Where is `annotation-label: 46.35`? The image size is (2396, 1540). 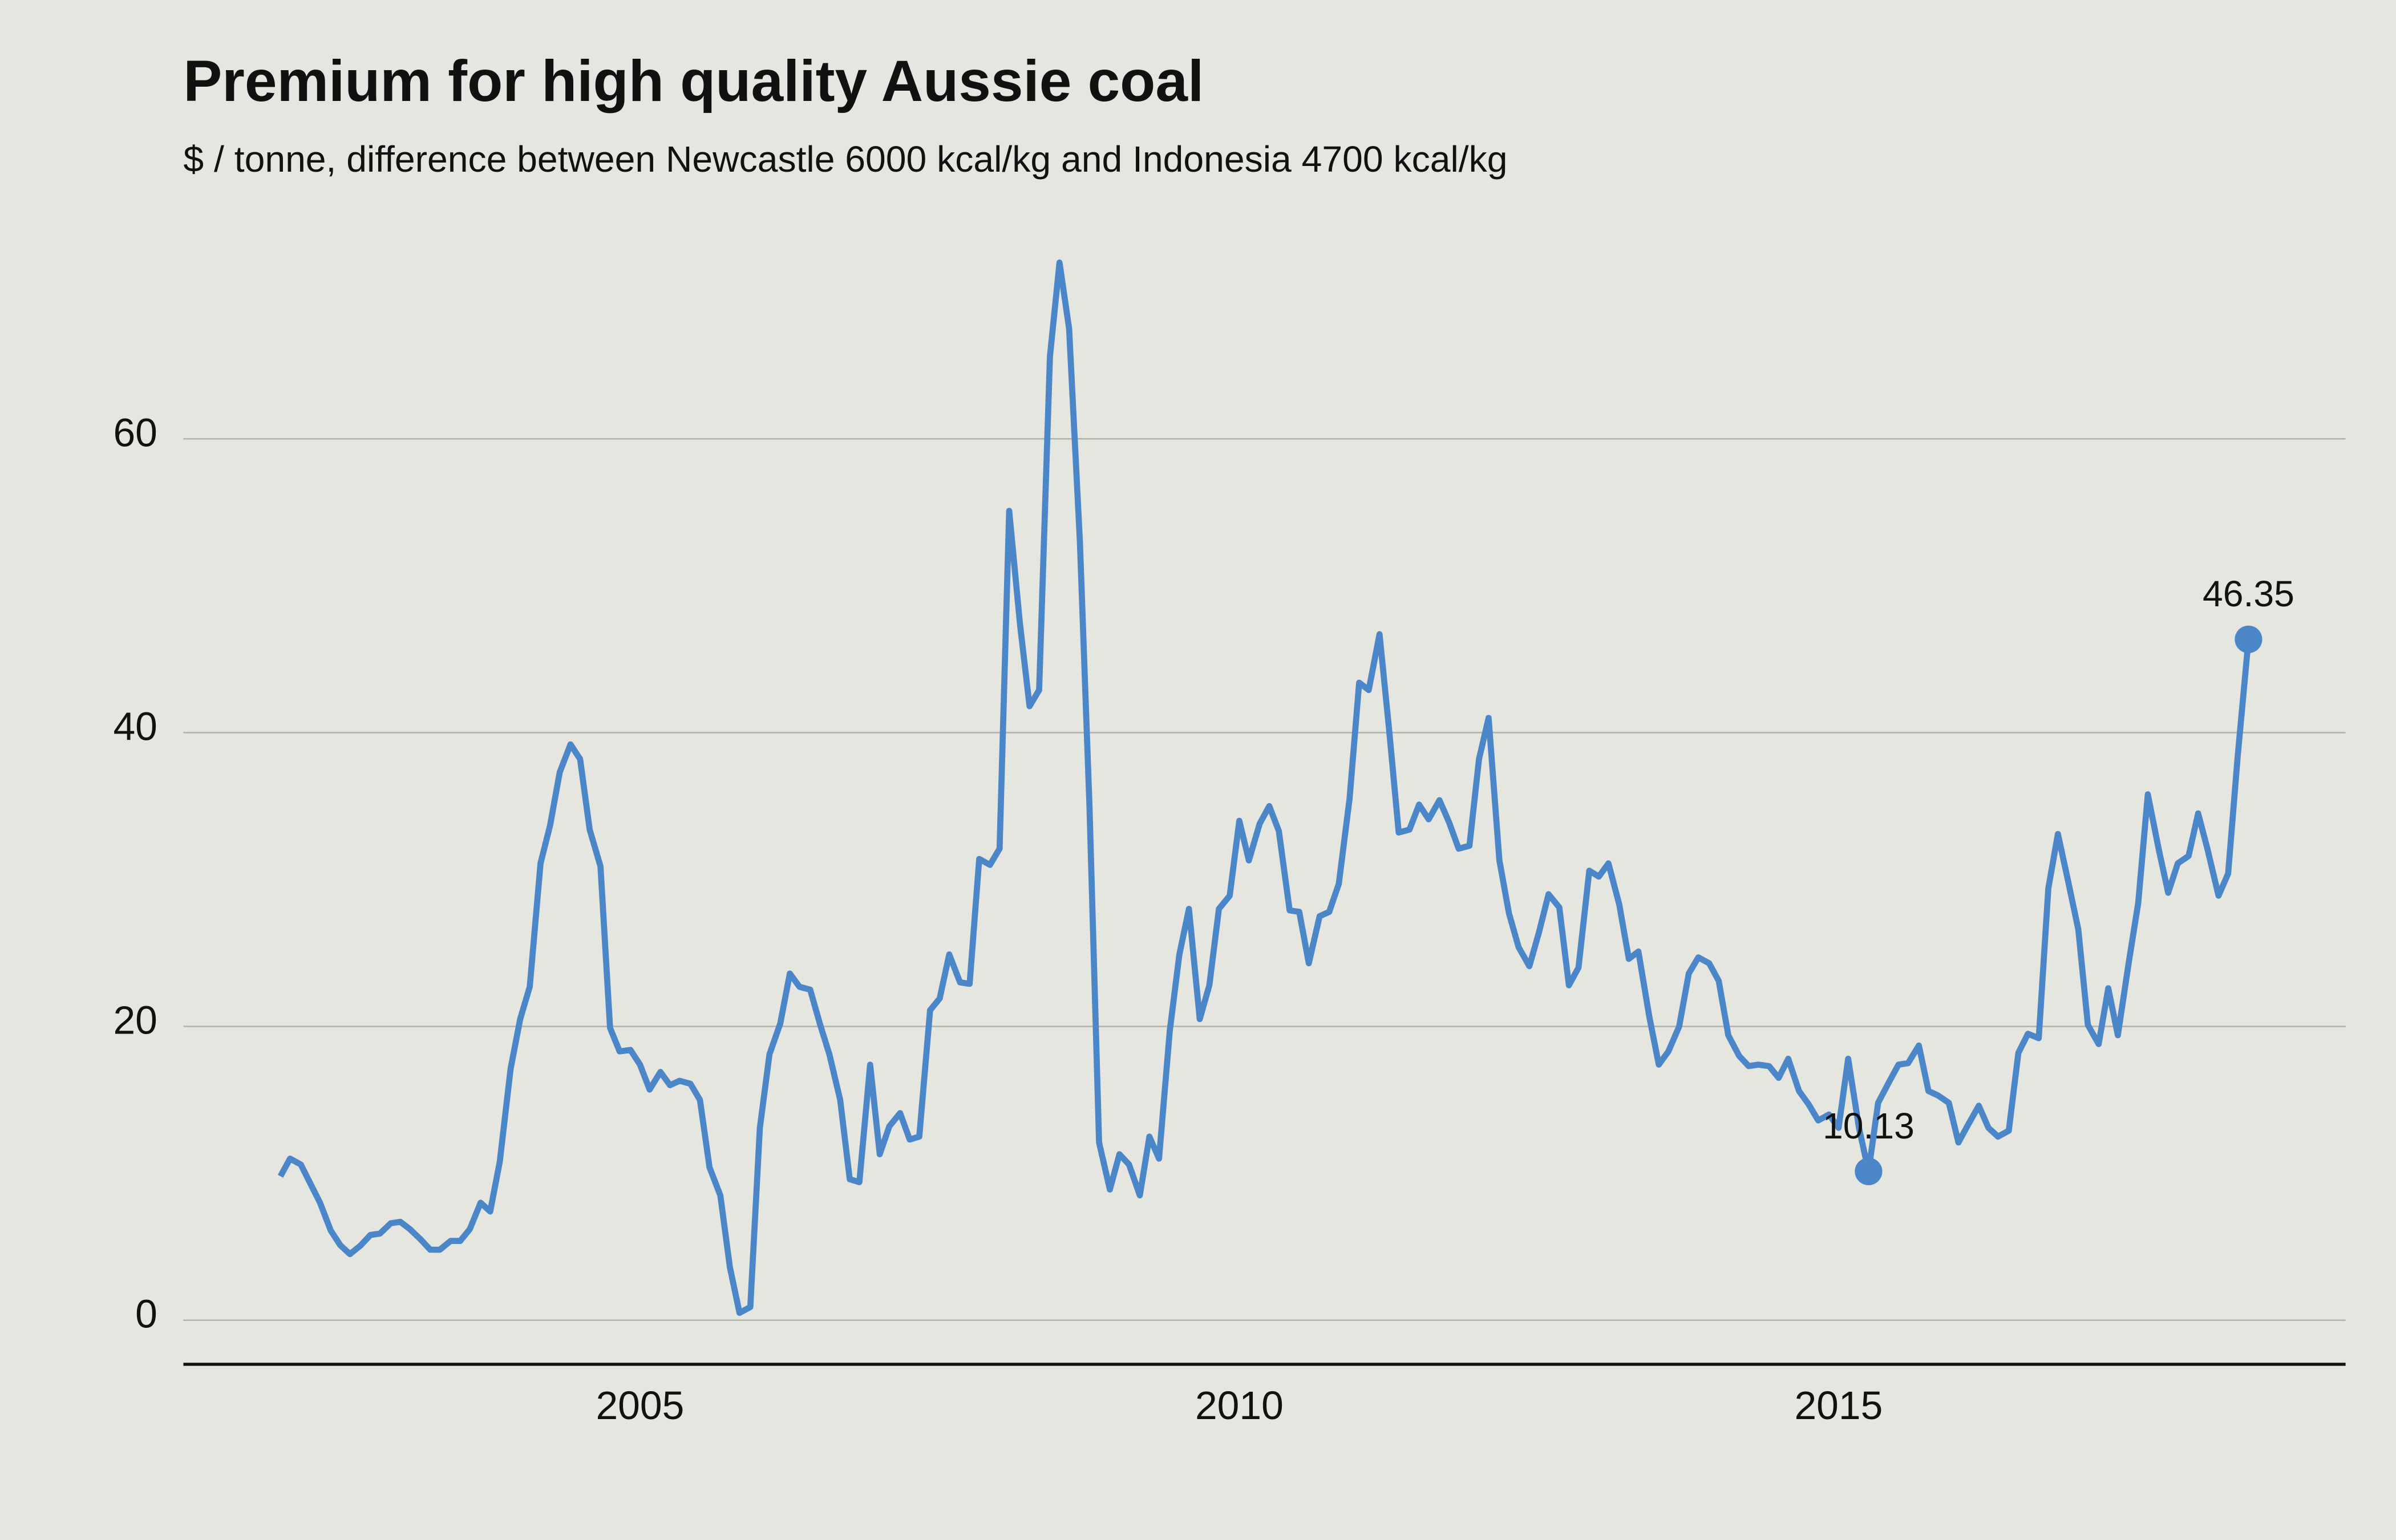
annotation-label: 46.35 is located at coordinates (2248, 594).